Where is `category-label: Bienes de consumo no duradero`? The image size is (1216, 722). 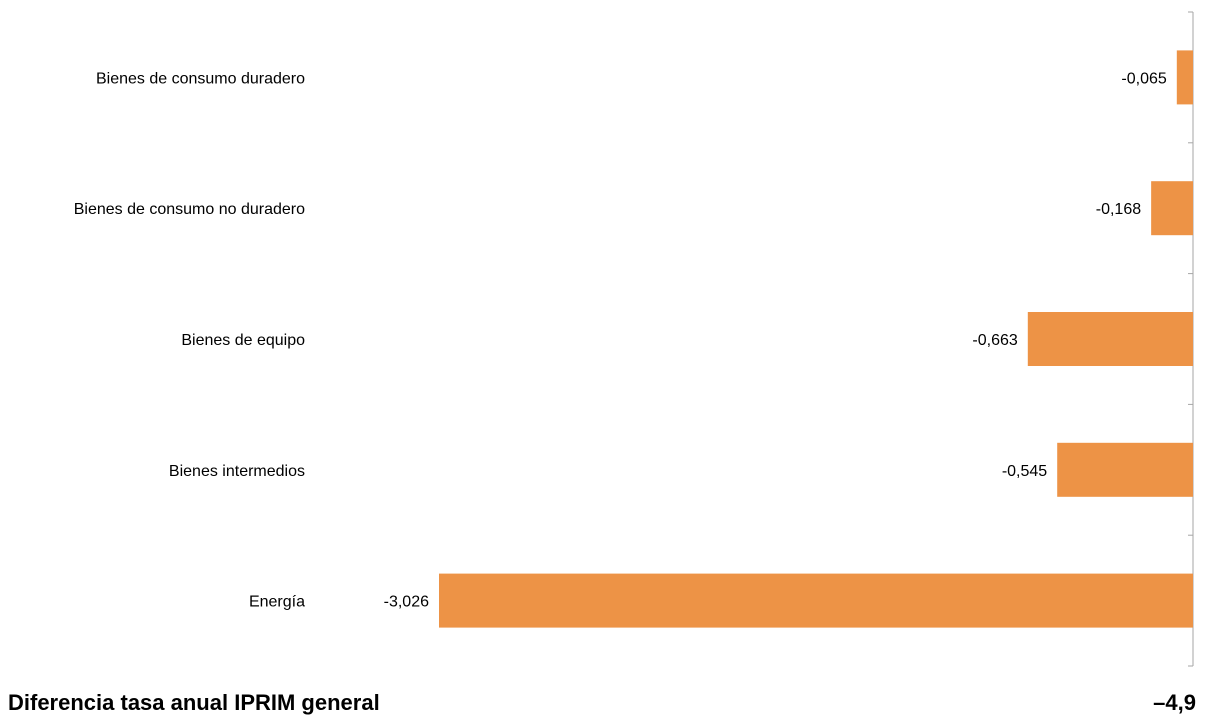
category-label: Bienes de consumo no duradero is located at coordinates (189, 209).